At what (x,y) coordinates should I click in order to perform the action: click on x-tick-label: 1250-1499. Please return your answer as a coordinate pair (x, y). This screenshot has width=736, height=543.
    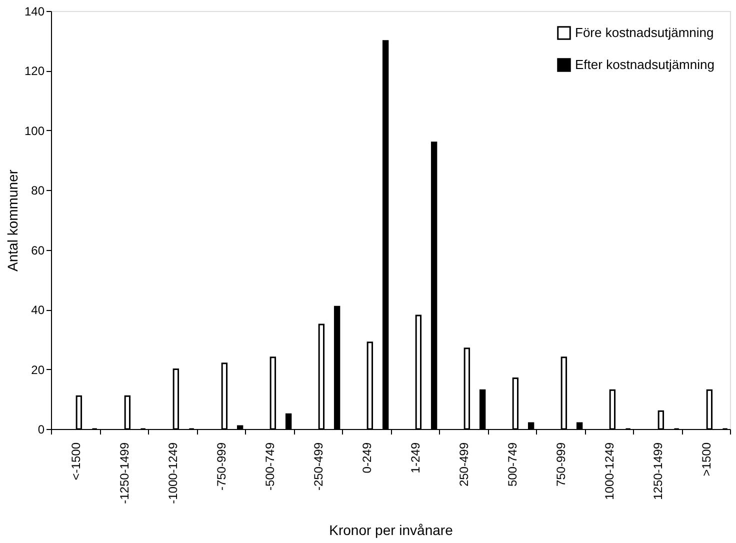
    Looking at the image, I should click on (657, 471).